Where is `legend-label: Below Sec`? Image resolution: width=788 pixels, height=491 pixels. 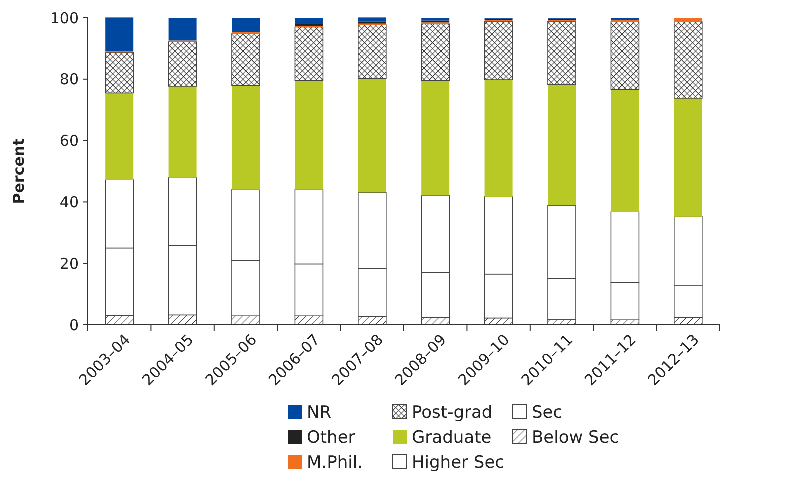
legend-label: Below Sec is located at coordinates (576, 438).